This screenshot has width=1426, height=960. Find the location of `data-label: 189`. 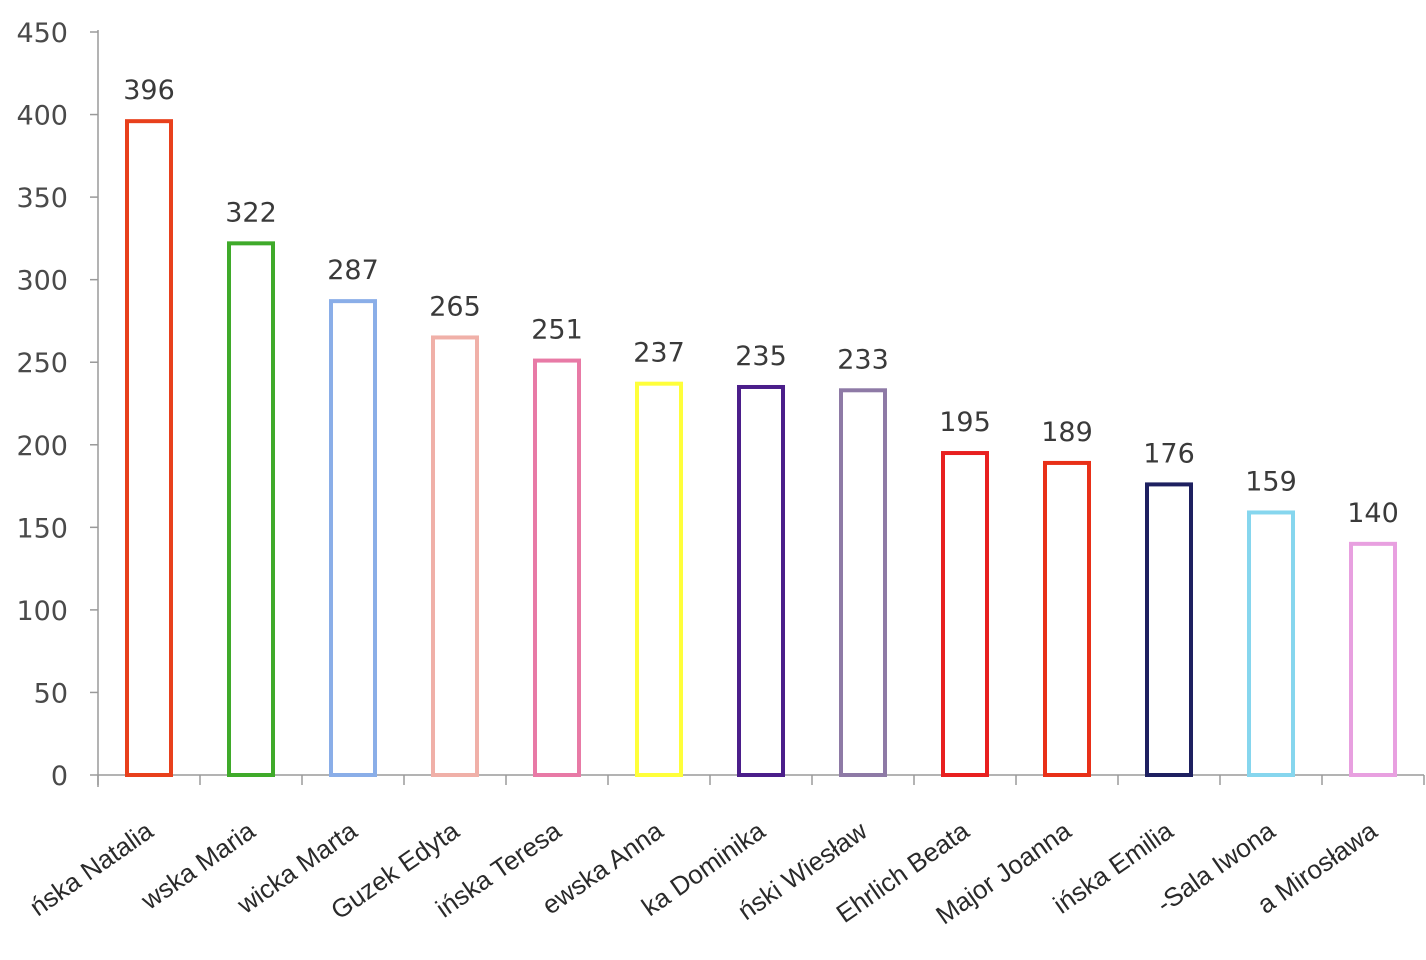

data-label: 189 is located at coordinates (1067, 432).